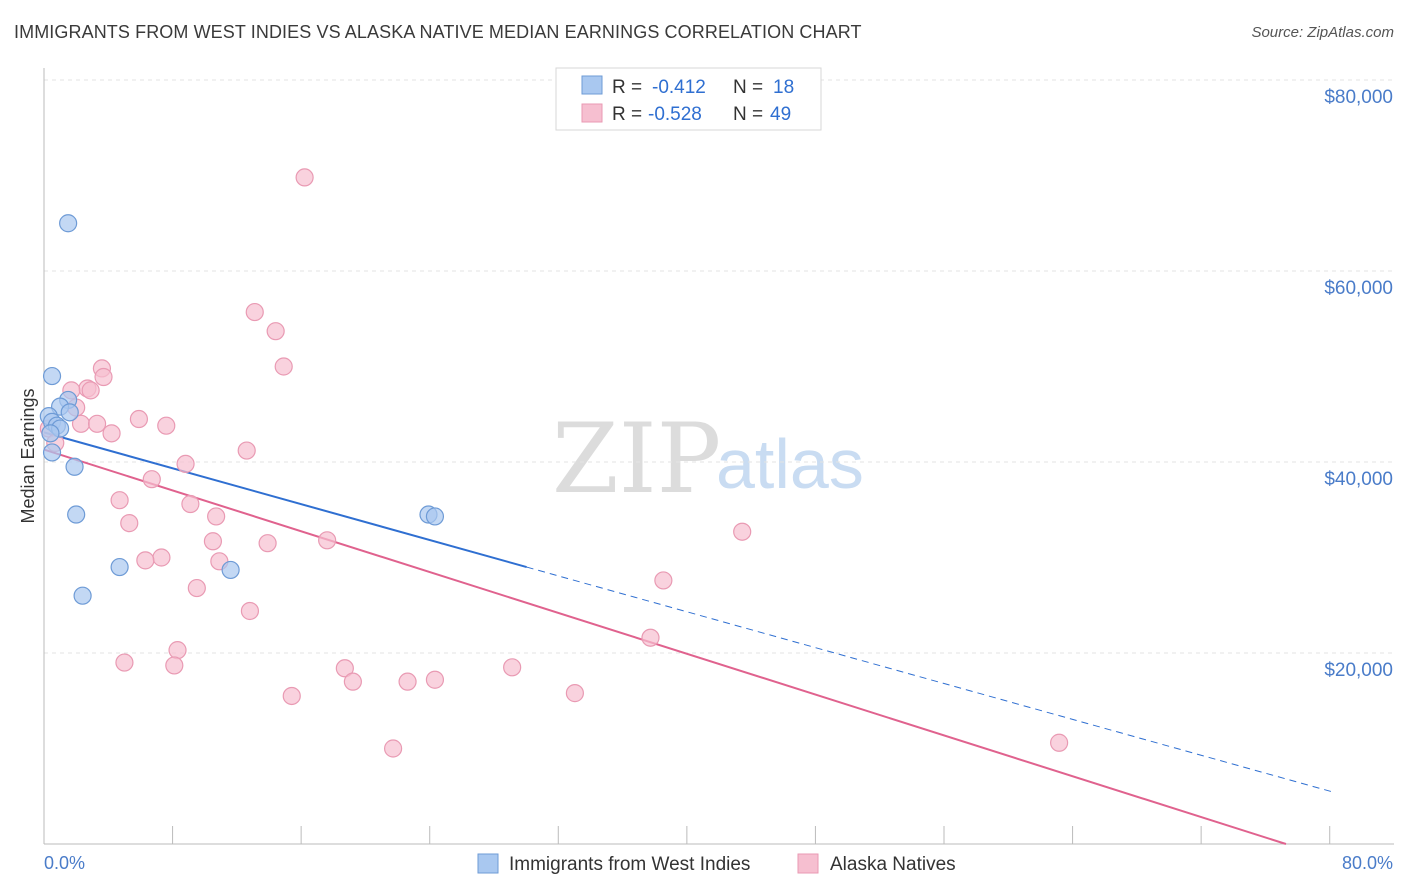 This screenshot has height=892, width=1406. I want to click on series-legend-label-alaska-natives: Alaska Natives, so click(893, 864).